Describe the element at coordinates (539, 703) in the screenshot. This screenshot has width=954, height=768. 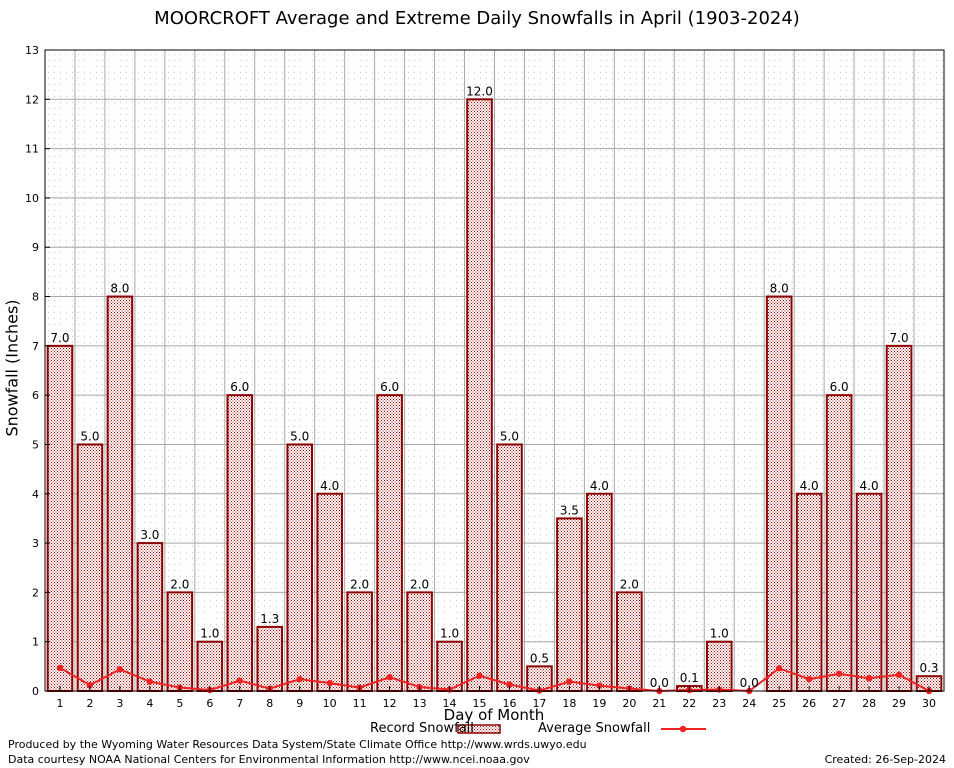
I see `x-tick-label: 17` at that location.